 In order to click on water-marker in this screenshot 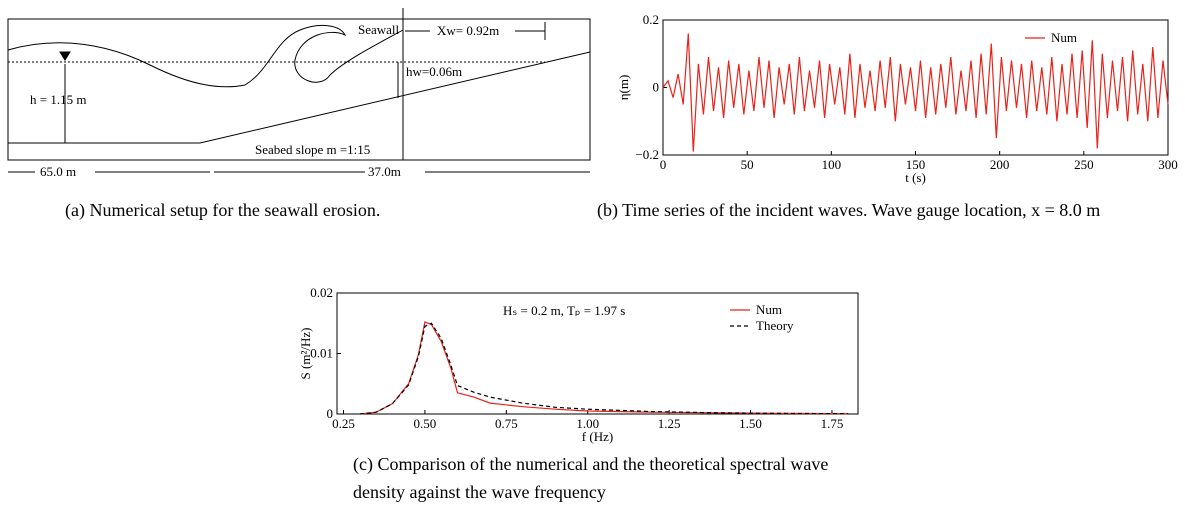, I will do `click(65, 56)`.